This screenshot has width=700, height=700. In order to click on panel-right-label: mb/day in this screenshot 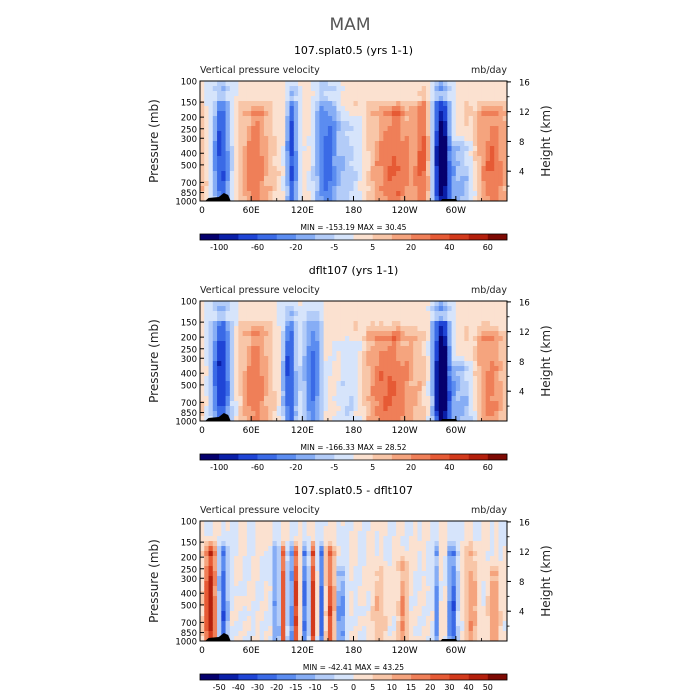, I will do `click(489, 510)`.